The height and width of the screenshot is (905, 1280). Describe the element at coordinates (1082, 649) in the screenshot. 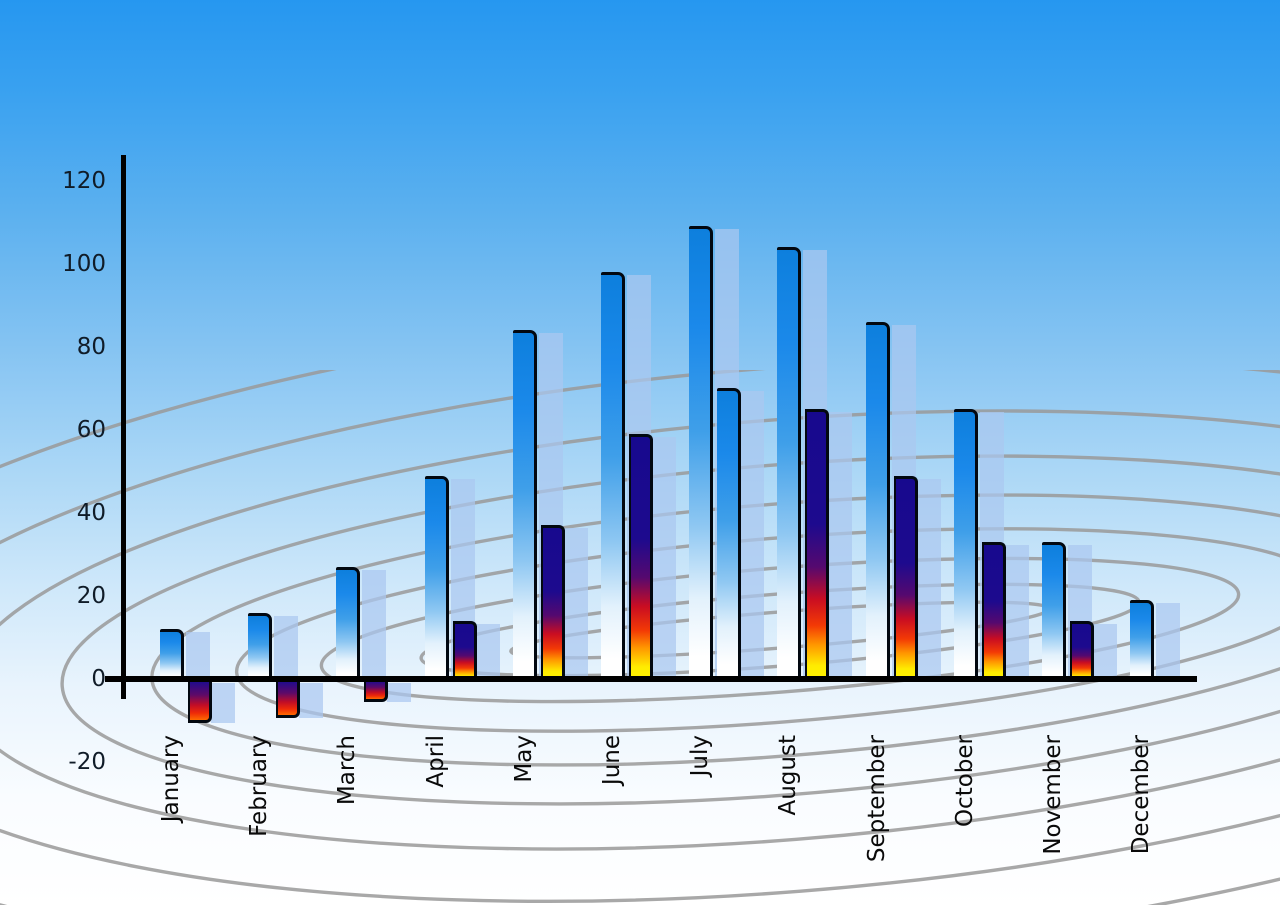

I see `bar-series2-november` at that location.